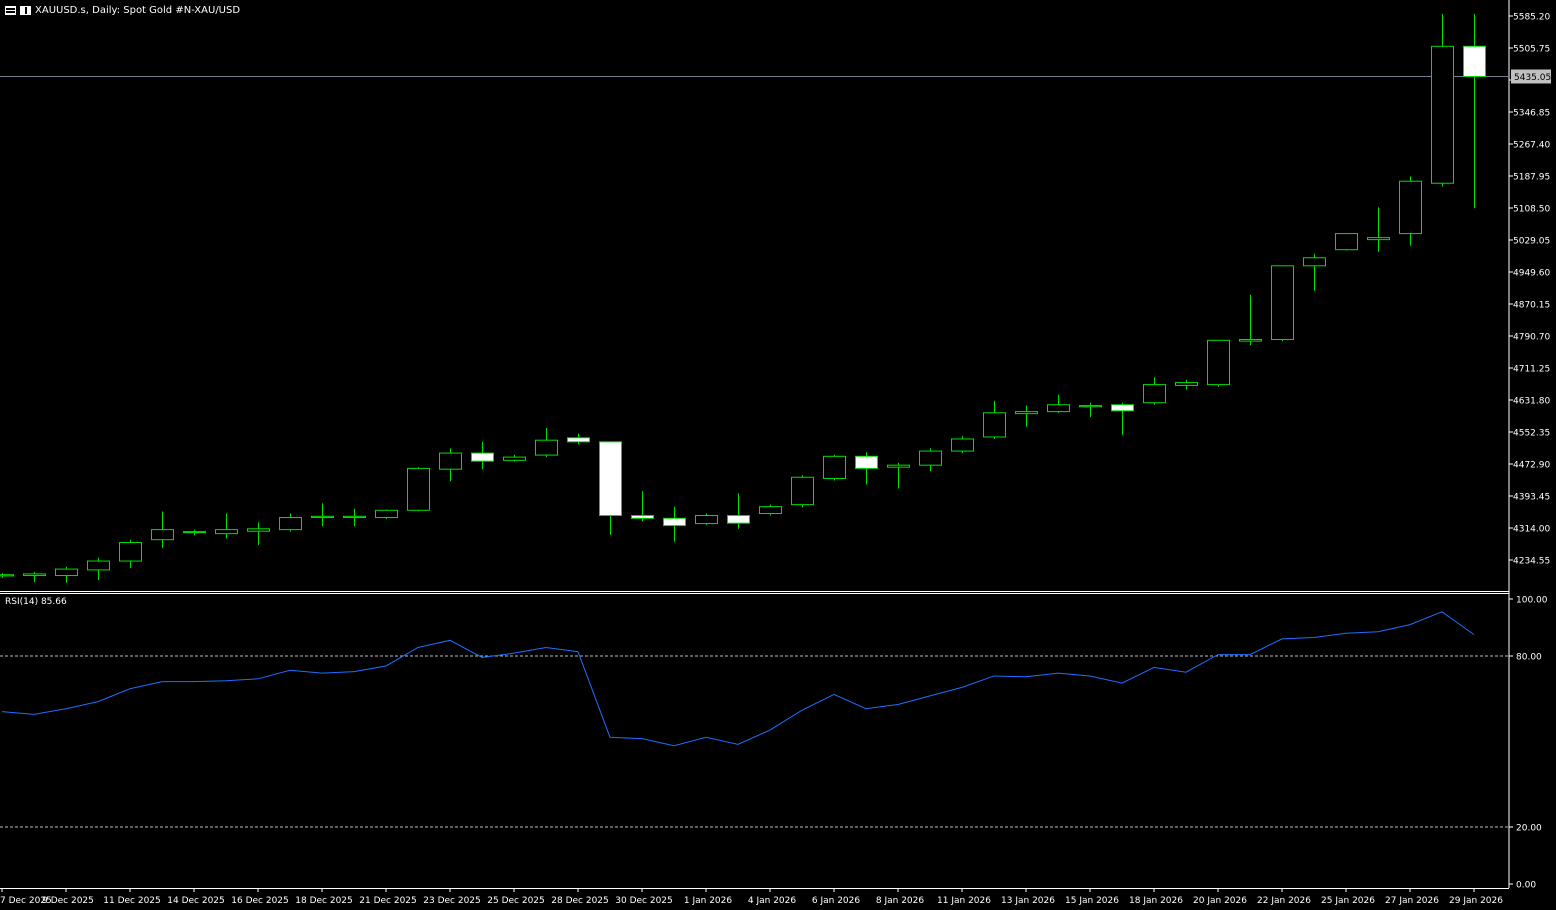 The height and width of the screenshot is (910, 1556). What do you see at coordinates (1531, 466) in the screenshot?
I see `price-tick-label: 4472.90` at bounding box center [1531, 466].